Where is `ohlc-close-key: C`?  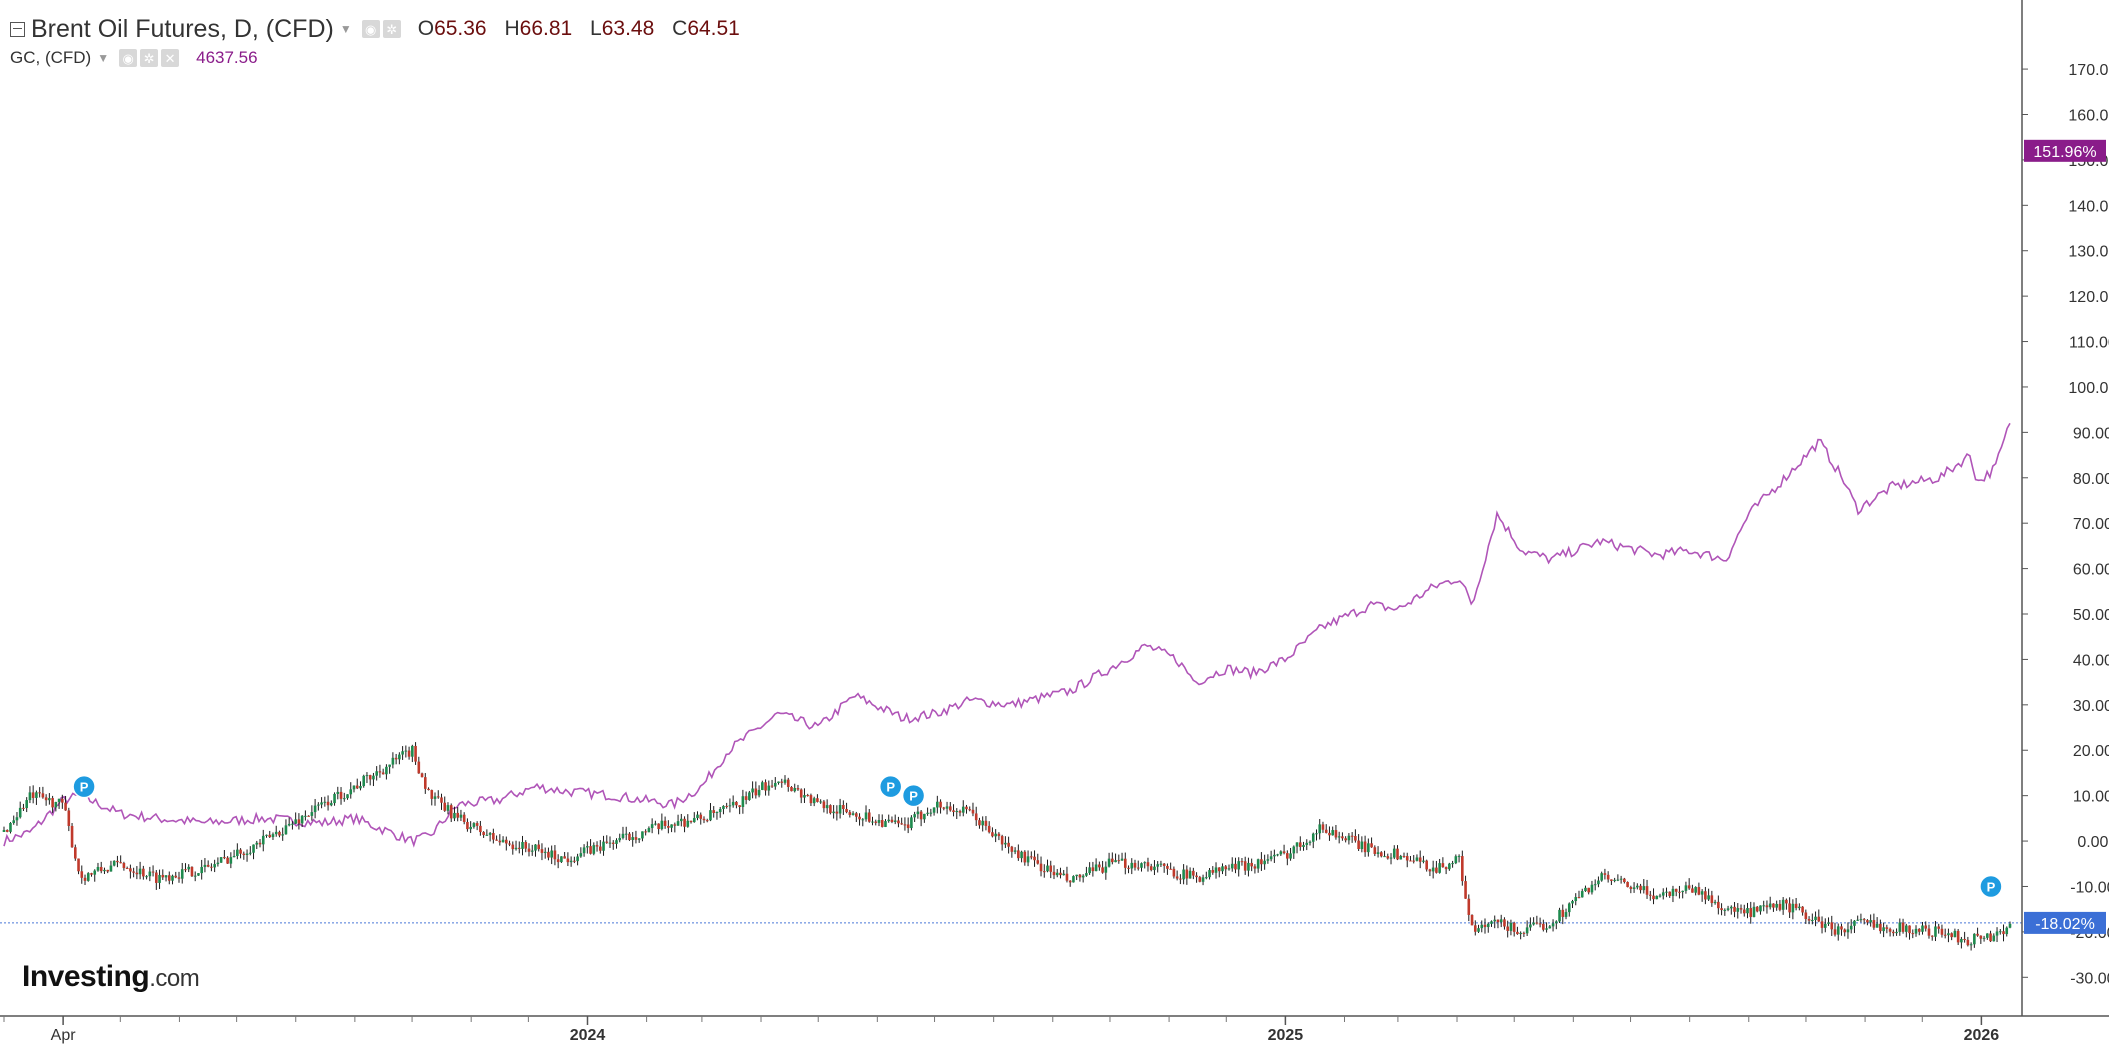
ohlc-close-key: C is located at coordinates (680, 28).